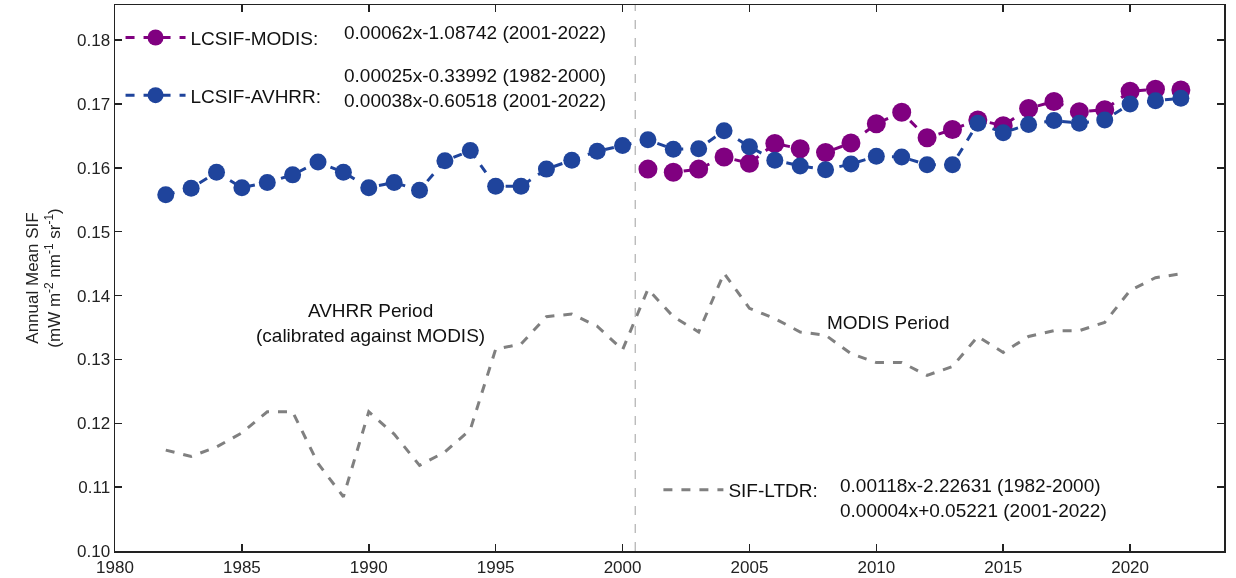  Describe the element at coordinates (1003, 567) in the screenshot. I see `x-tick-label: 2015` at that location.